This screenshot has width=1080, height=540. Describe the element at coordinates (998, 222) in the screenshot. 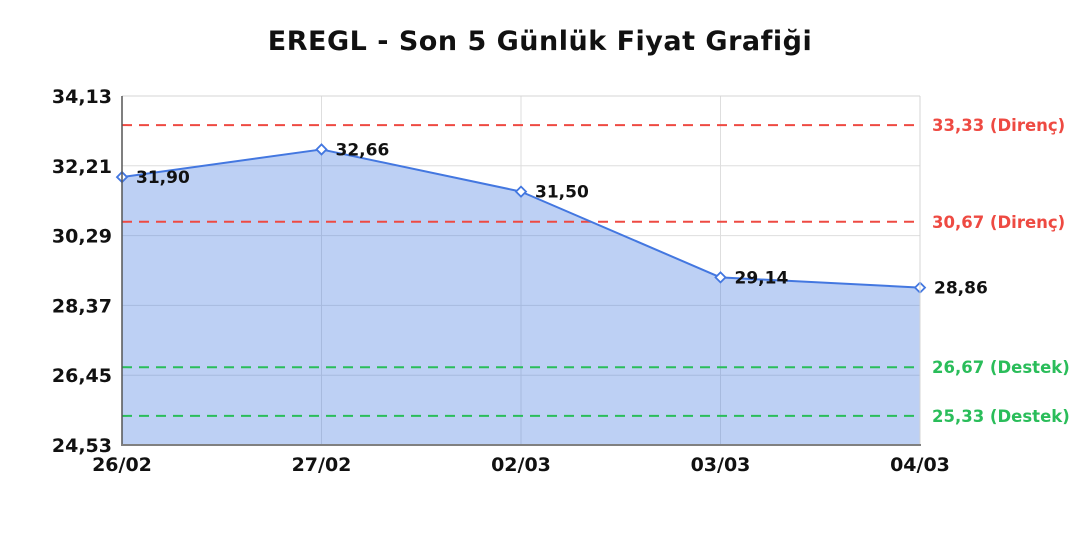

I see `resistance-label: 30,67 (Direnç)` at that location.